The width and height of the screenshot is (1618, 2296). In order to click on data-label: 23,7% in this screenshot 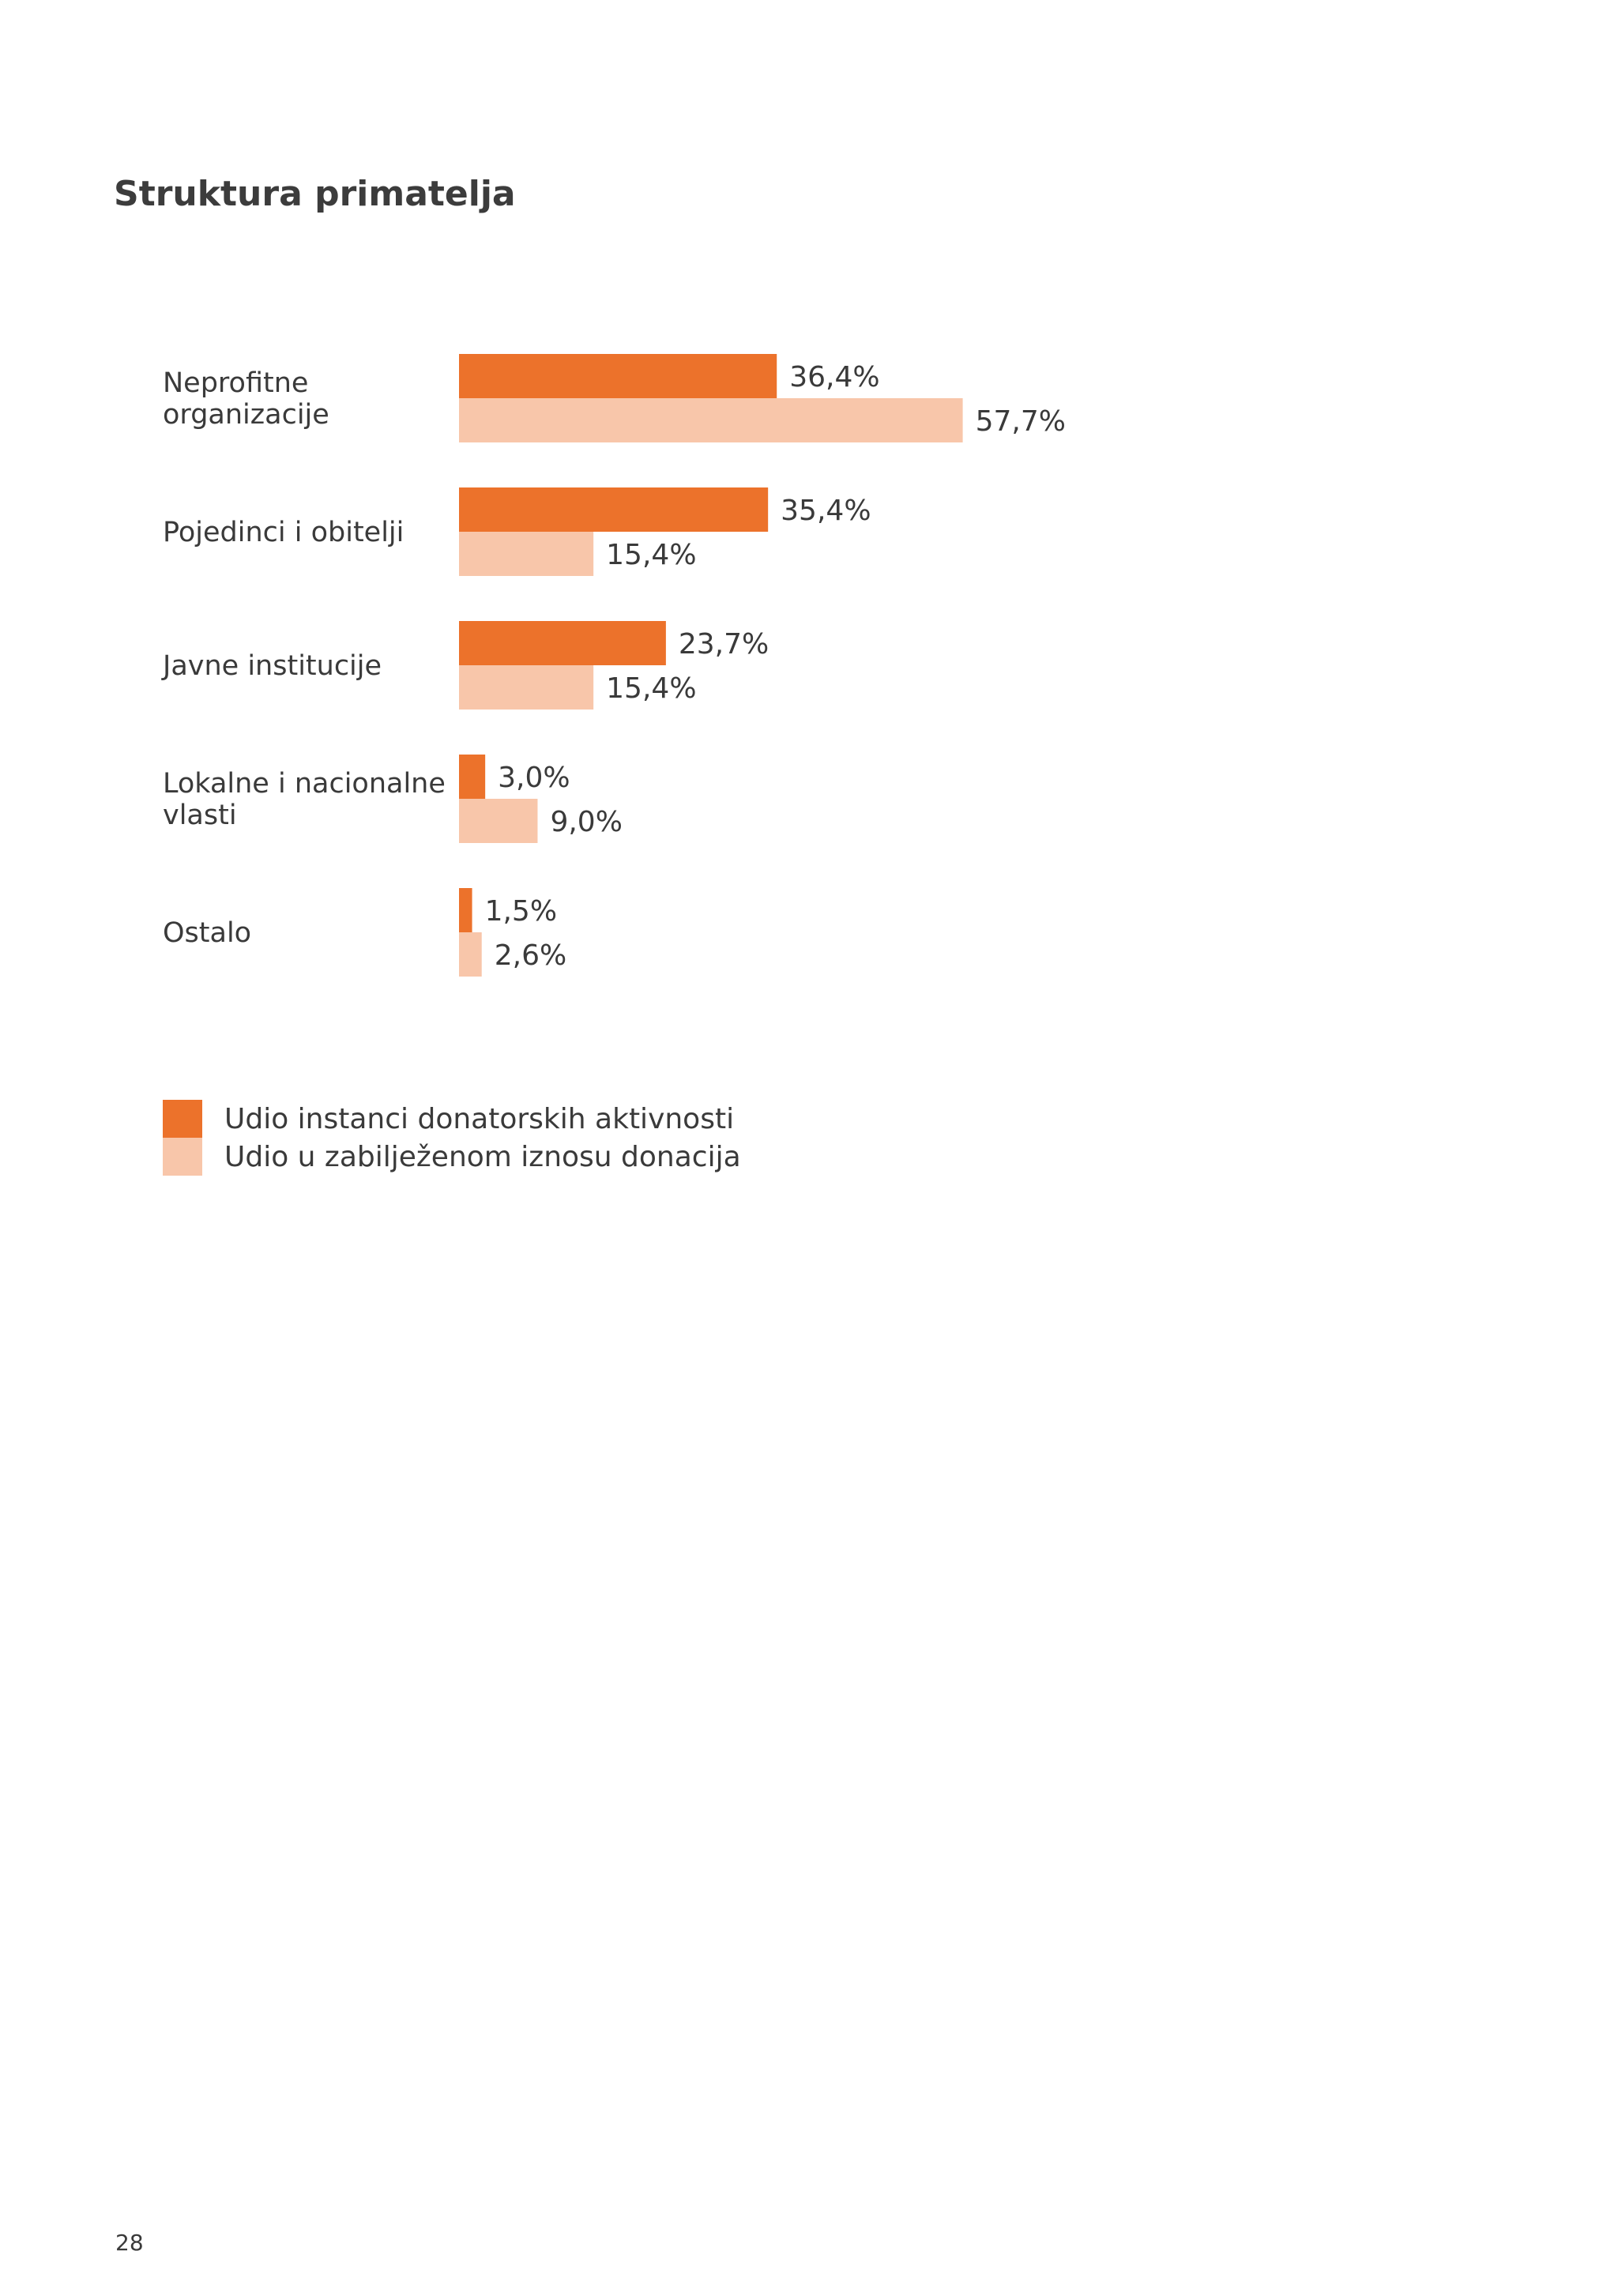, I will do `click(724, 644)`.